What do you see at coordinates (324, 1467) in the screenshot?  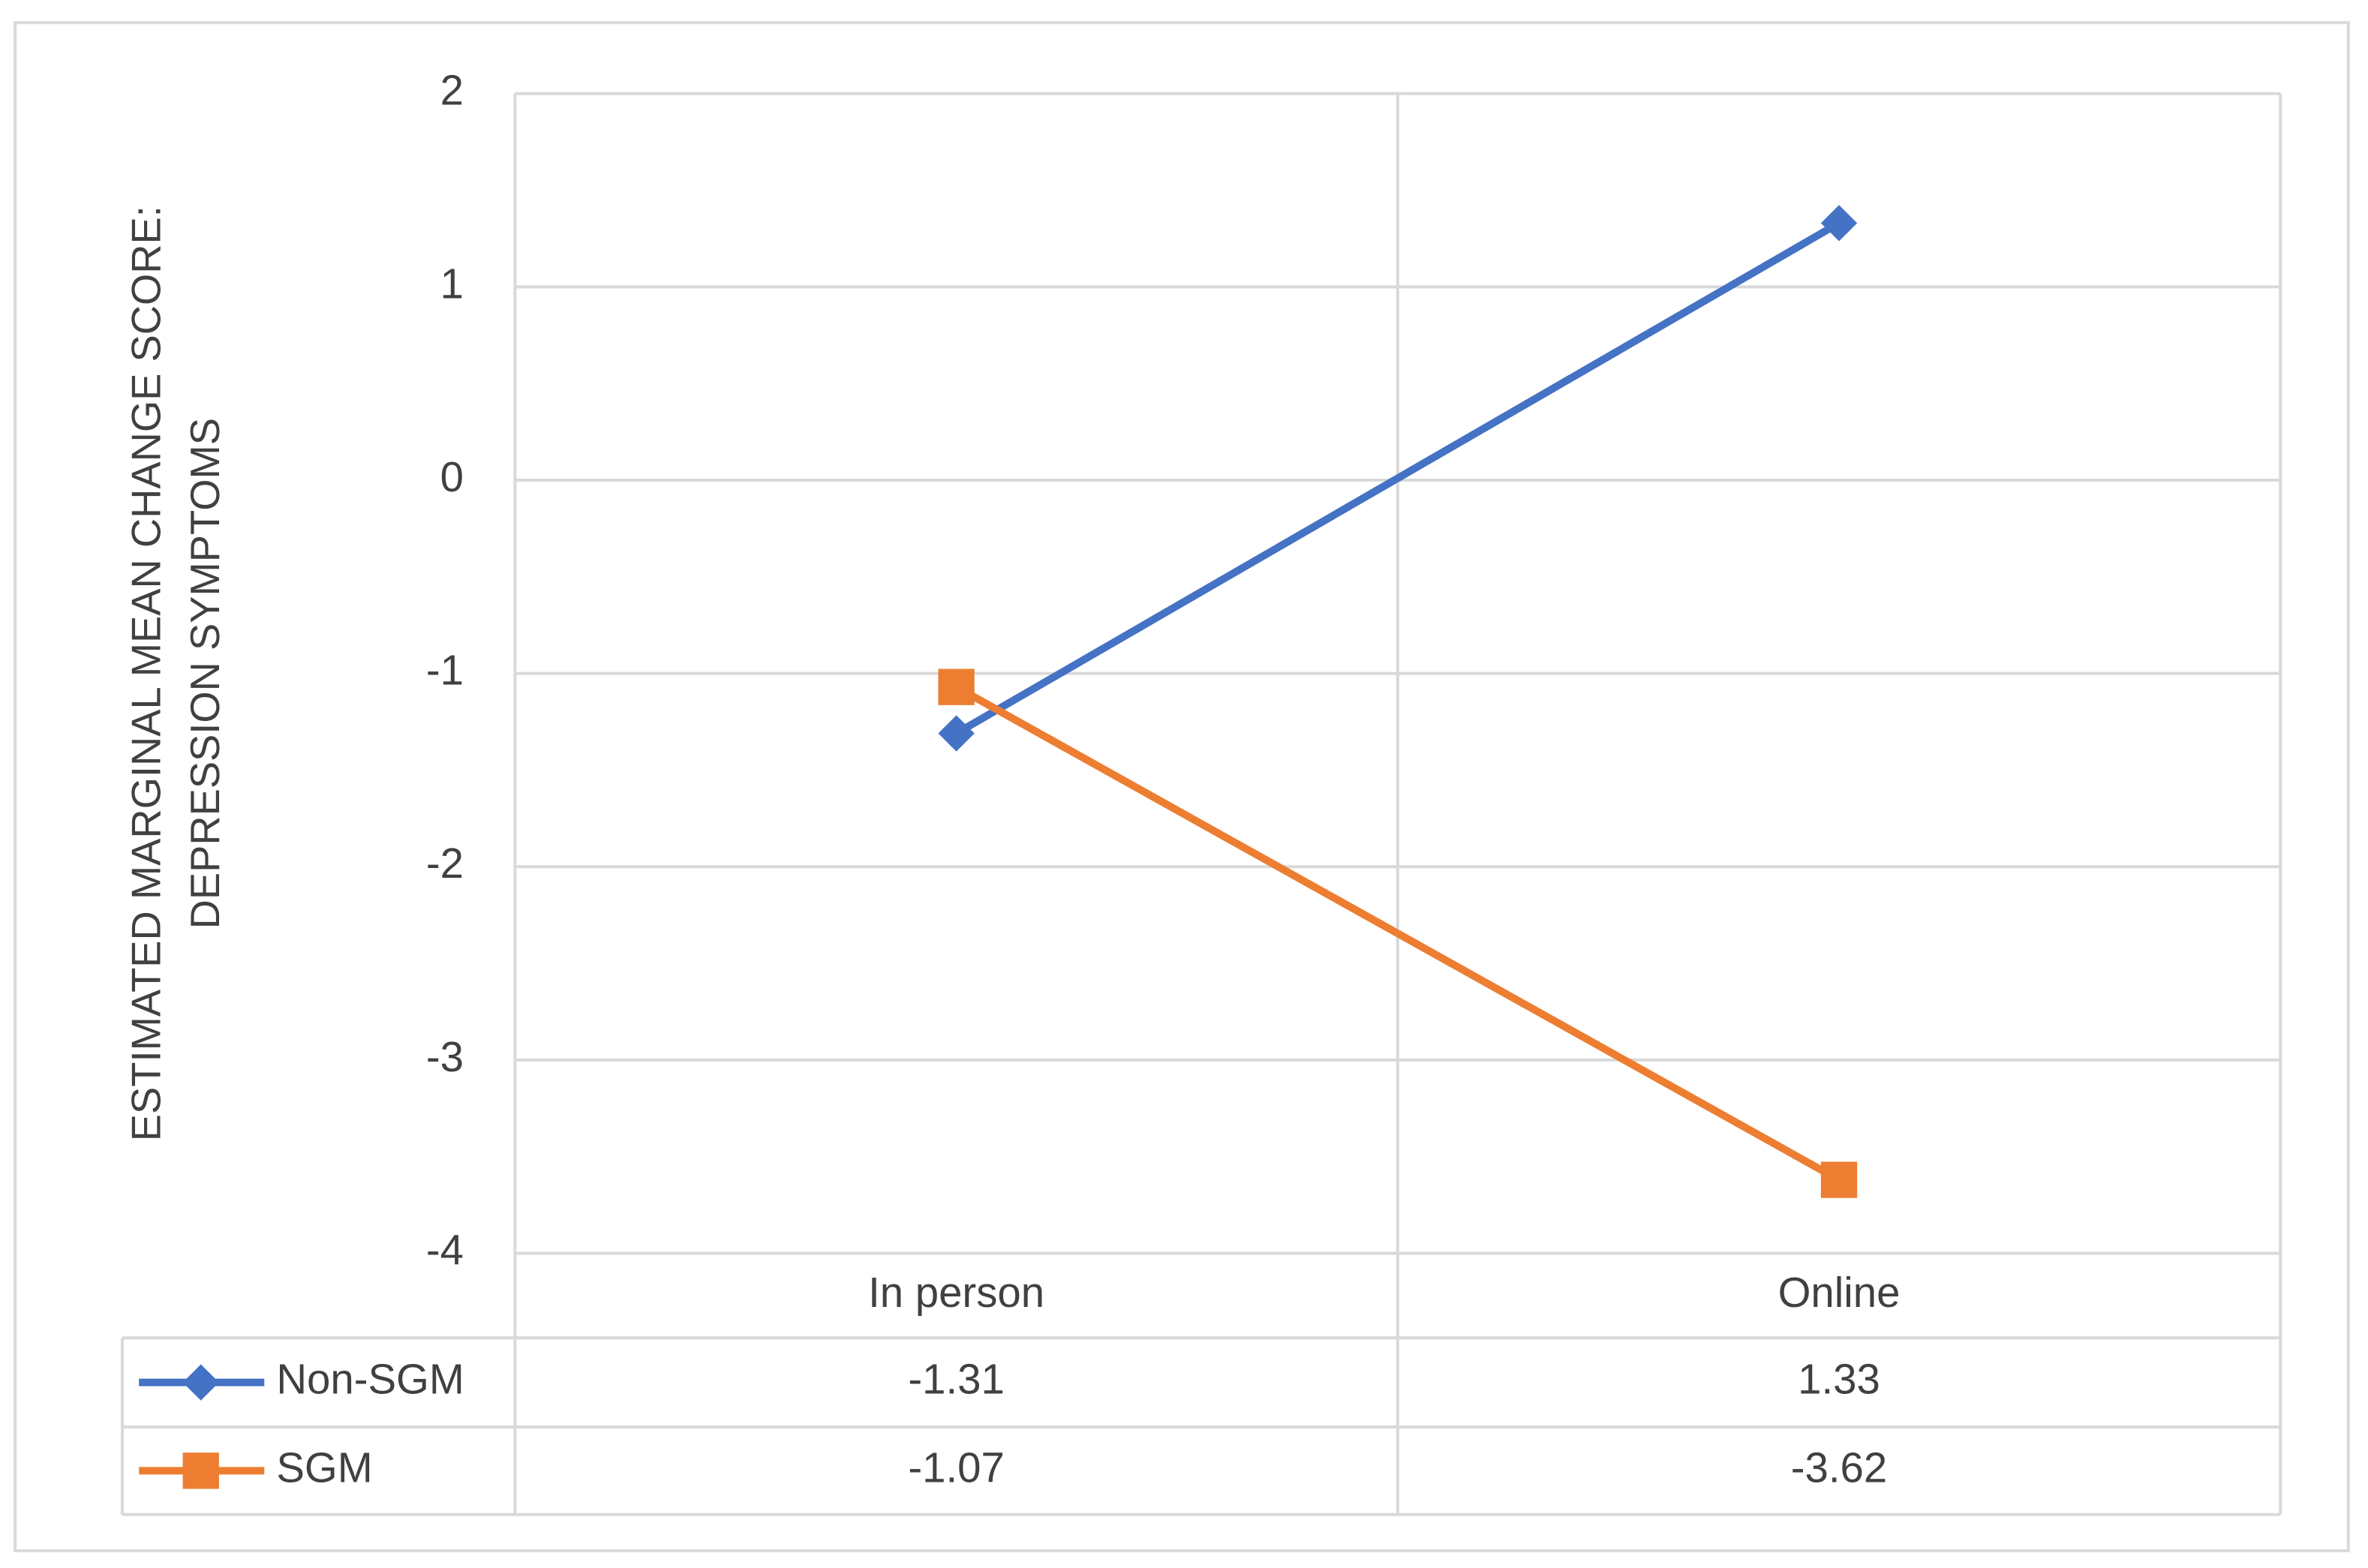 I see `legend-label: SGM` at bounding box center [324, 1467].